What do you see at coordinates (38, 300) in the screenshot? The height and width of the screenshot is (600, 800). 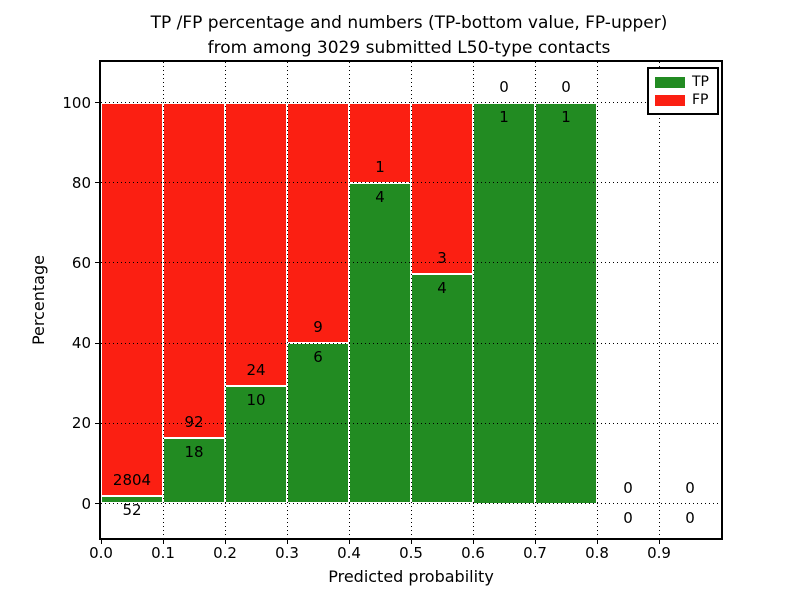 I see `y-axis-label: Percentage` at bounding box center [38, 300].